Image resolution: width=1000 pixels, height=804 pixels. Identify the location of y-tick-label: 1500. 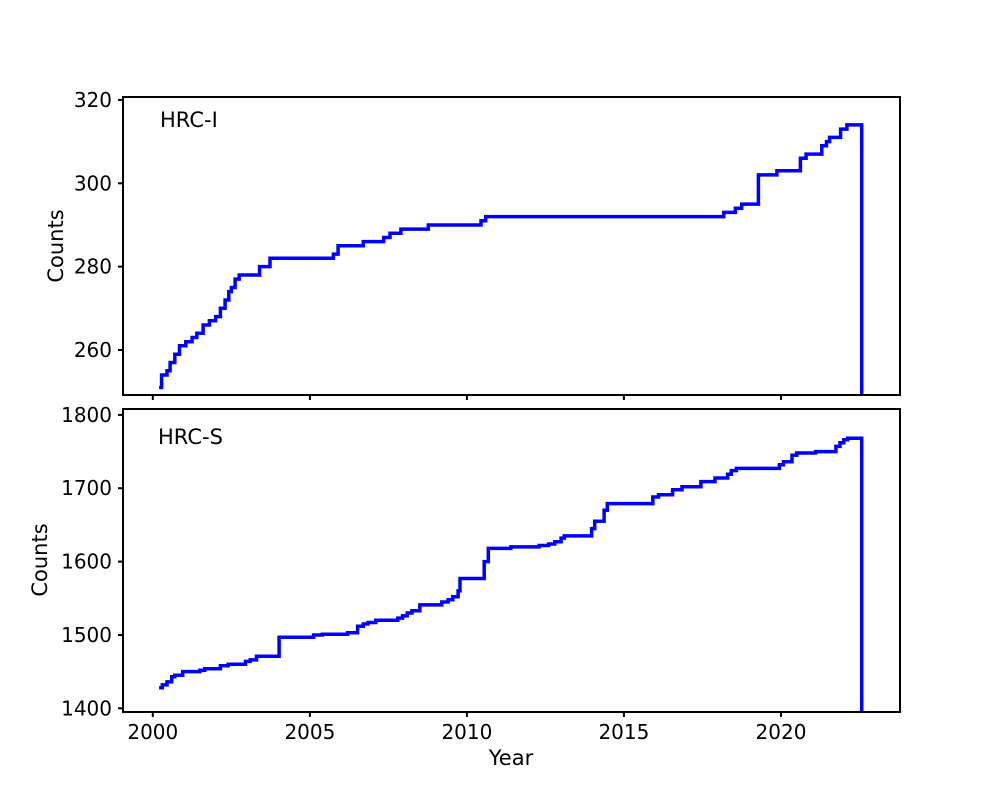
(86, 635).